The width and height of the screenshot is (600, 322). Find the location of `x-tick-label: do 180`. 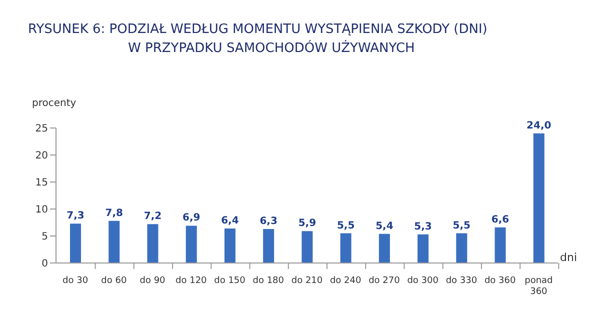

x-tick-label: do 180 is located at coordinates (268, 281).